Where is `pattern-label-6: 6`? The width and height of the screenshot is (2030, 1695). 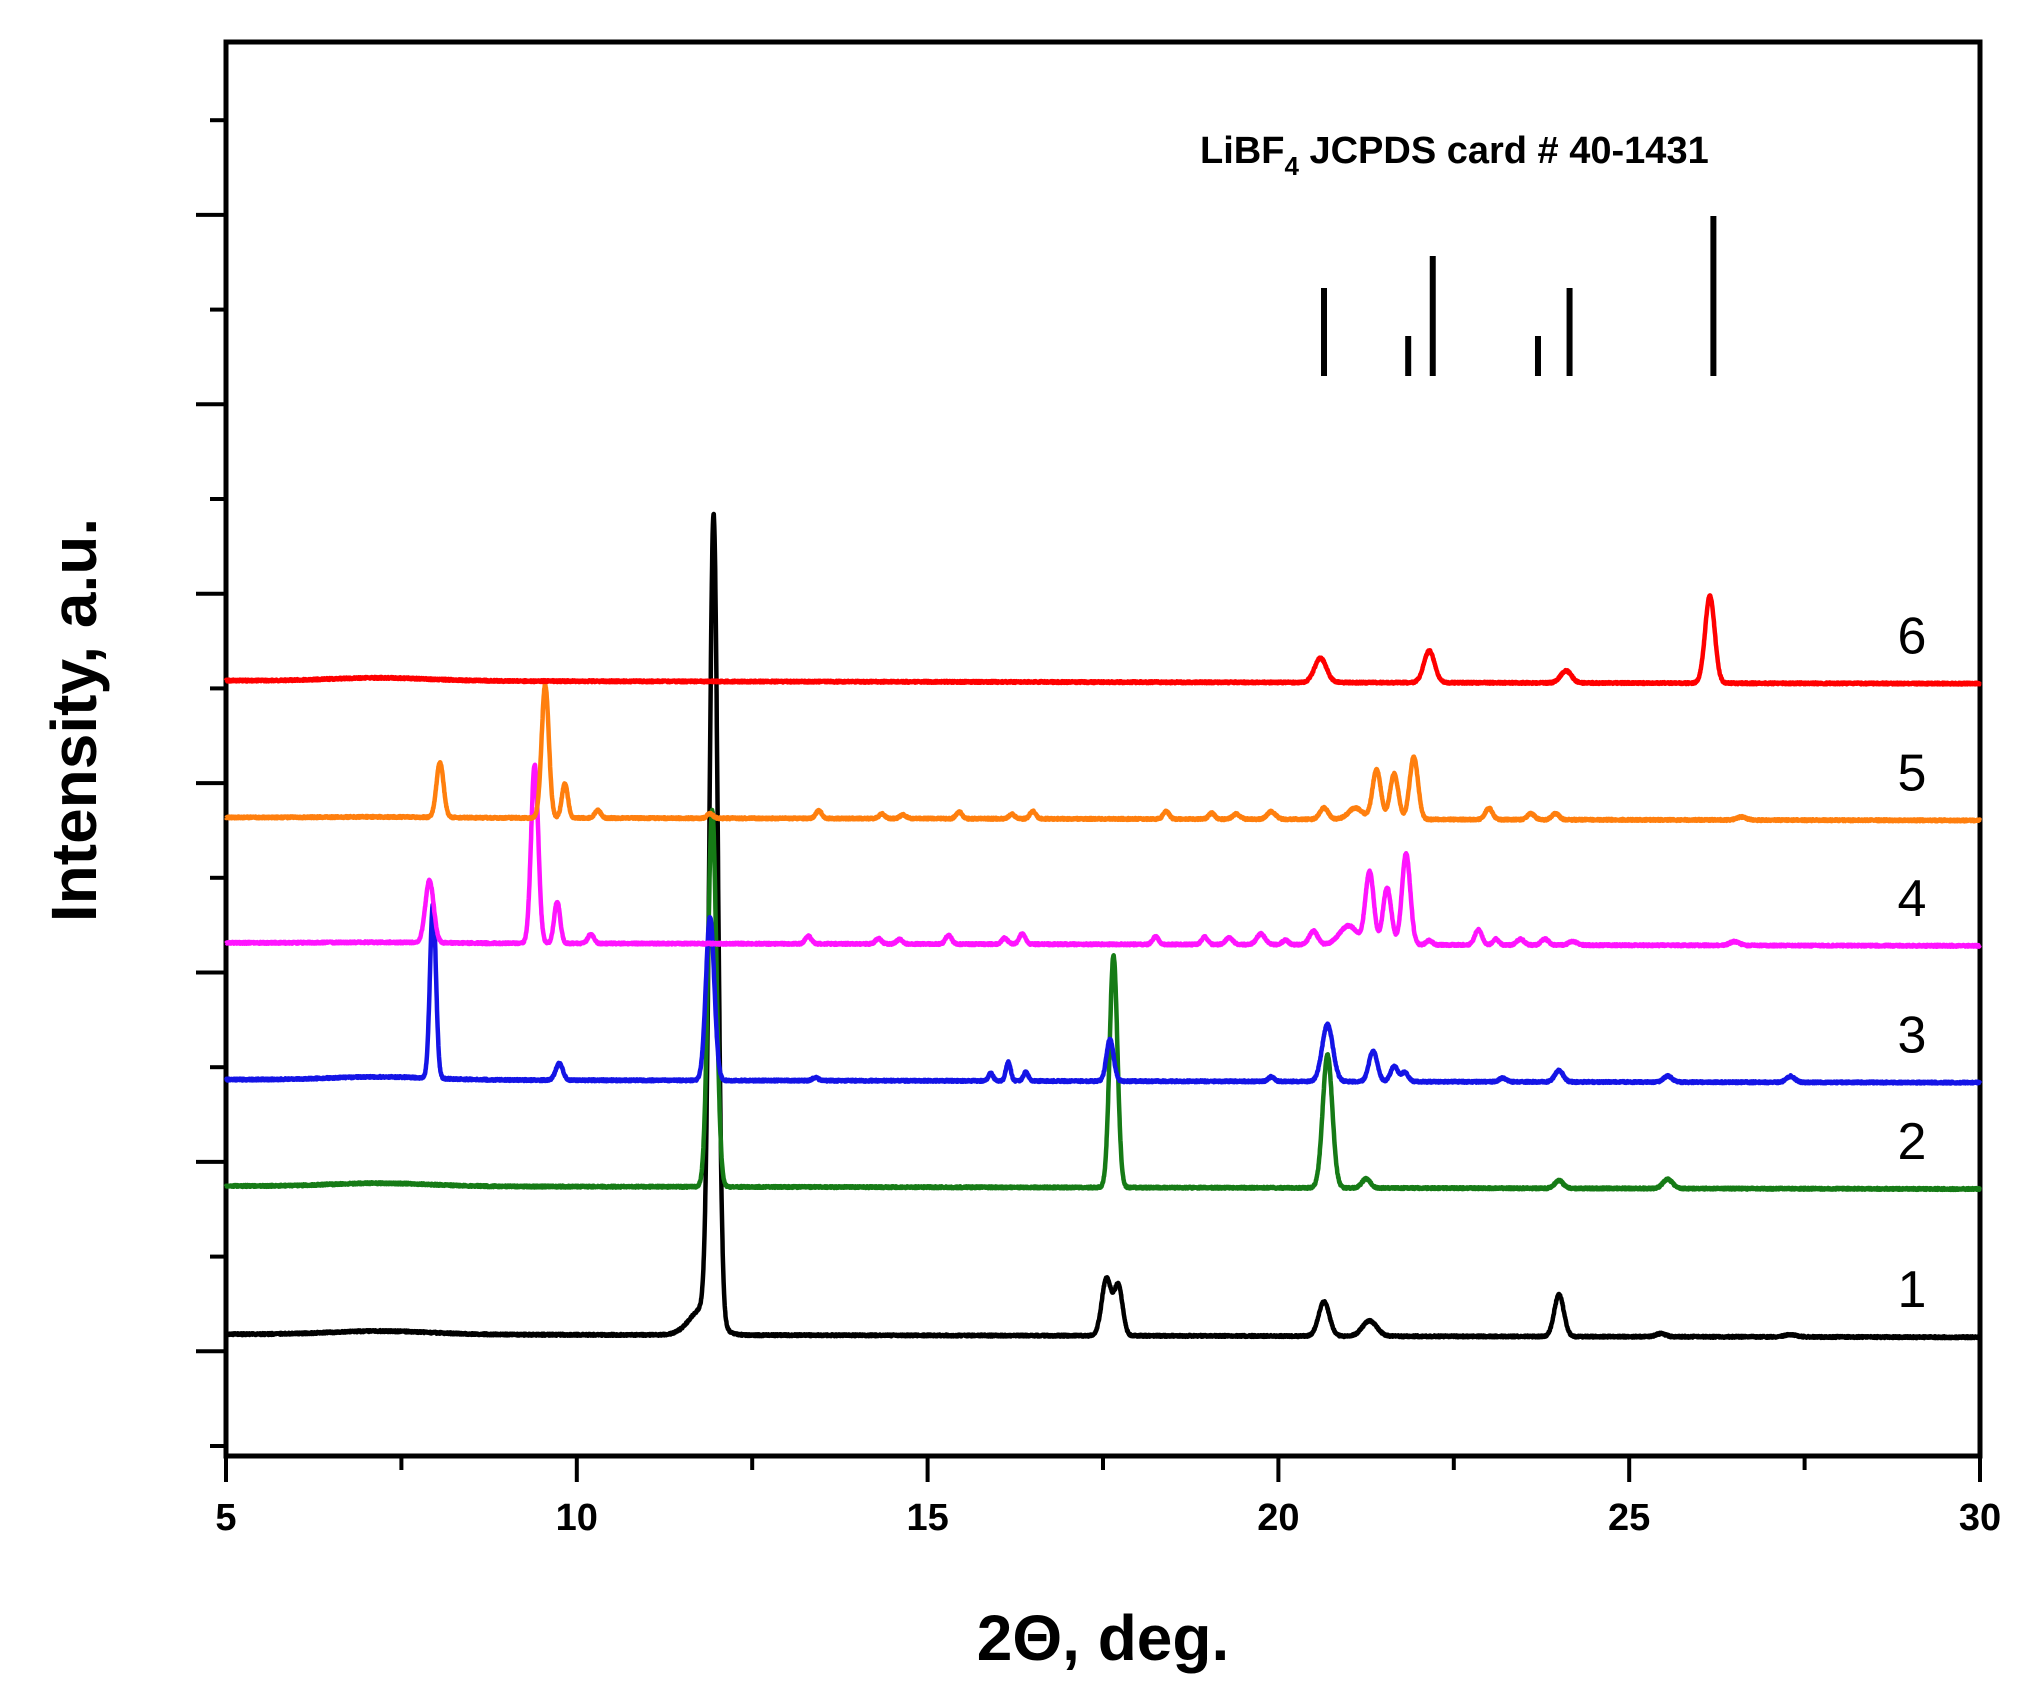 pattern-label-6: 6 is located at coordinates (1912, 637).